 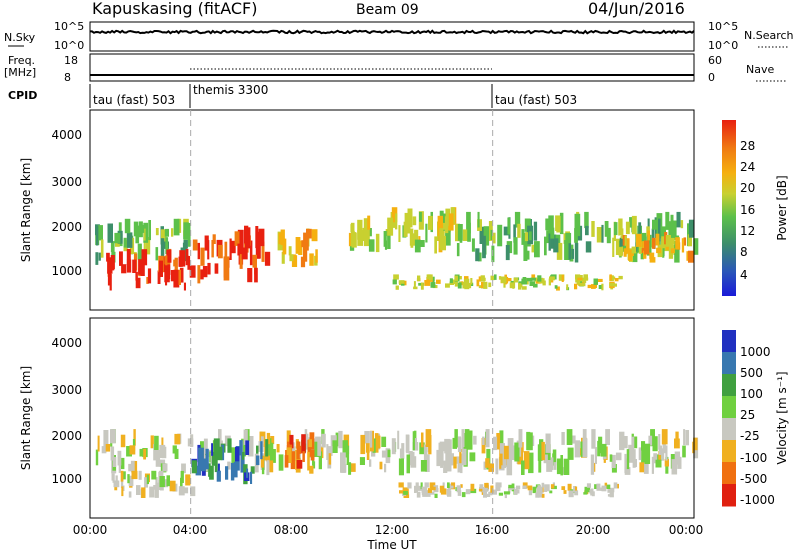 What do you see at coordinates (492, 530) in the screenshot?
I see `xtick-1600: 16:00` at bounding box center [492, 530].